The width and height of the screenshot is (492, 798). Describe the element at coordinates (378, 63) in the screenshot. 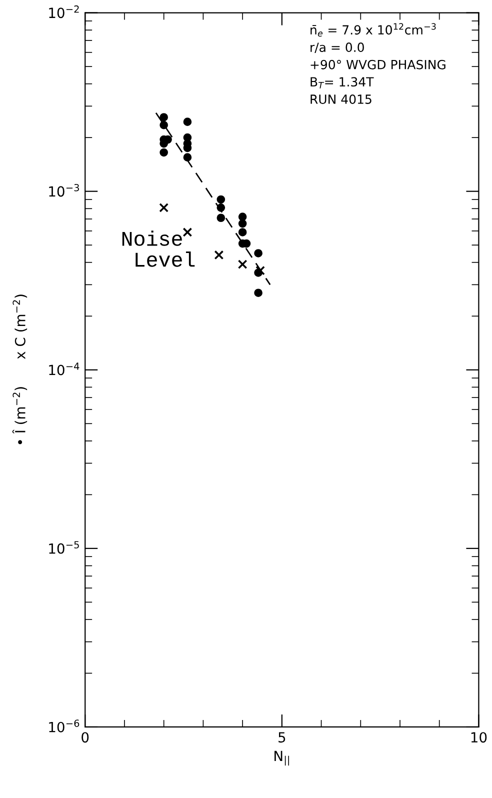

I see `text: n̄$_{e}$ = 7.9 x 10$^{12}$cm$^{−3}$ r/a = 0.0 +90° WVGD PHASING B$_{T}$= 1.34T RUN 4015` at that location.